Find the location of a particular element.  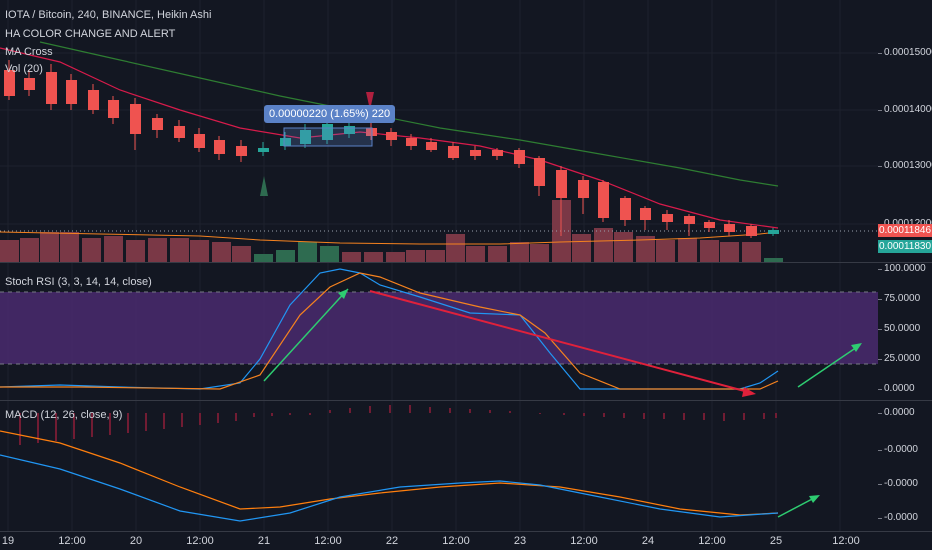

price-tick: 0.00014000 is located at coordinates (908, 109).